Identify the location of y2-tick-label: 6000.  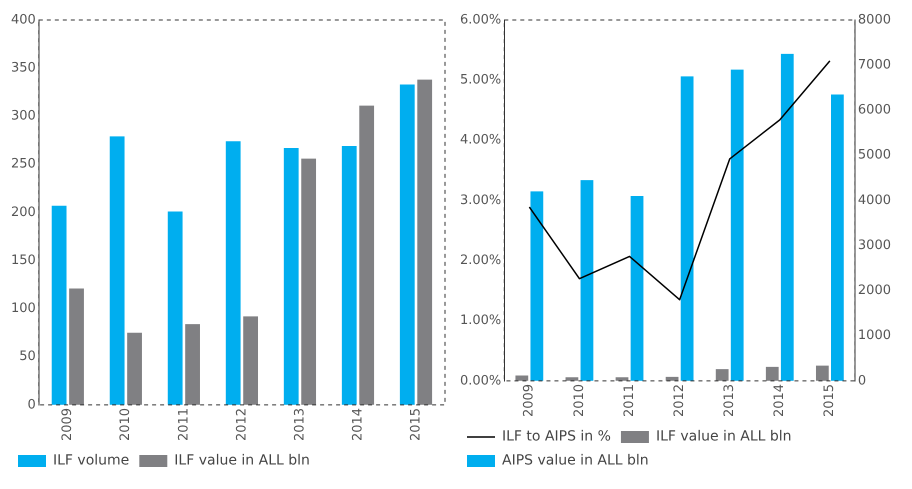
(875, 110).